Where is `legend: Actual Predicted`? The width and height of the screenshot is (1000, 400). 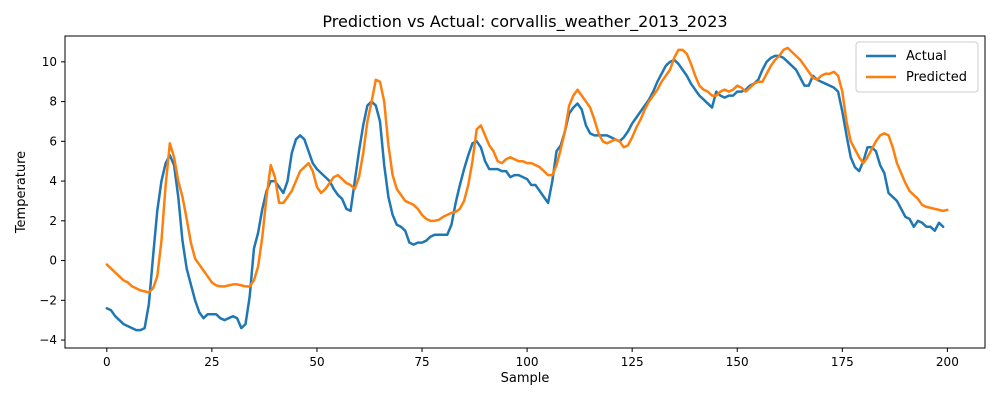
legend: Actual Predicted is located at coordinates (917, 67).